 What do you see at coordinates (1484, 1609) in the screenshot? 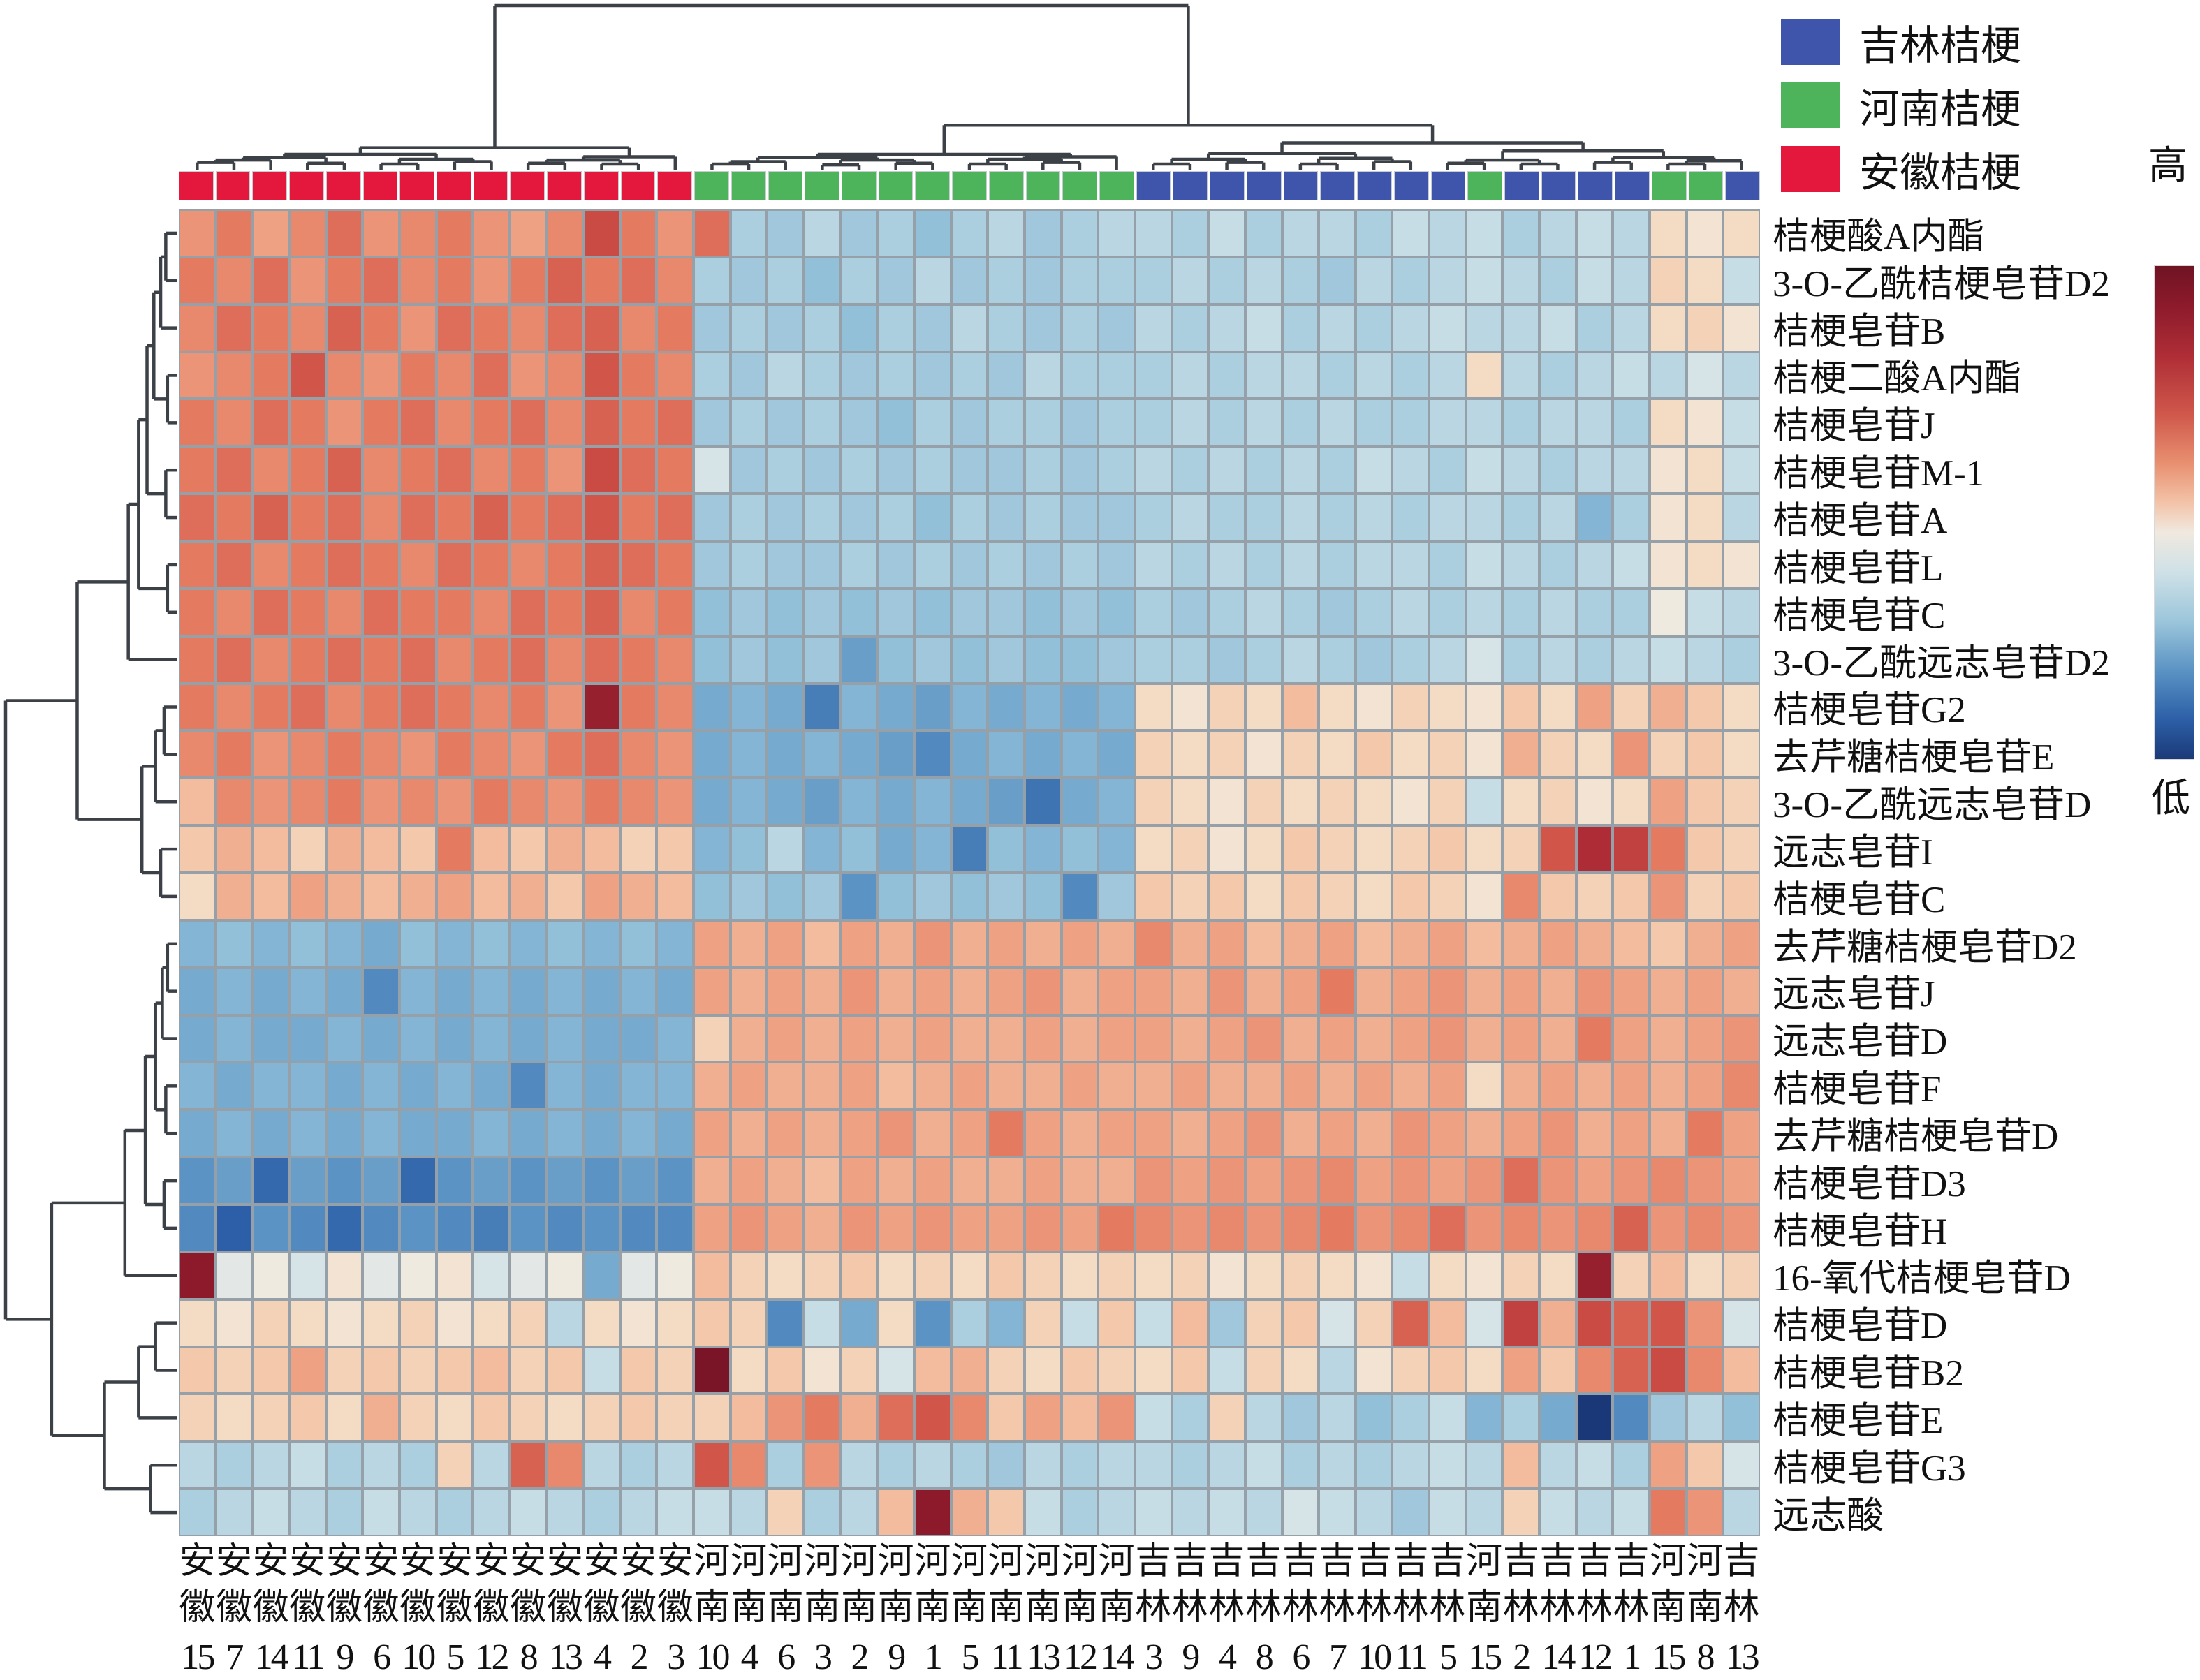
I see `column-label: 河南 15` at bounding box center [1484, 1609].